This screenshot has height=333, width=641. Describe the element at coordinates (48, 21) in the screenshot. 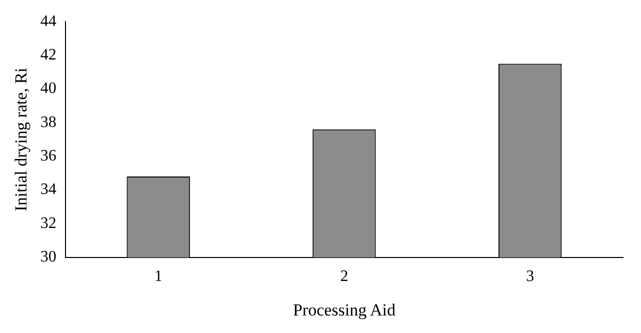

I see `y-tick-label: 44` at that location.